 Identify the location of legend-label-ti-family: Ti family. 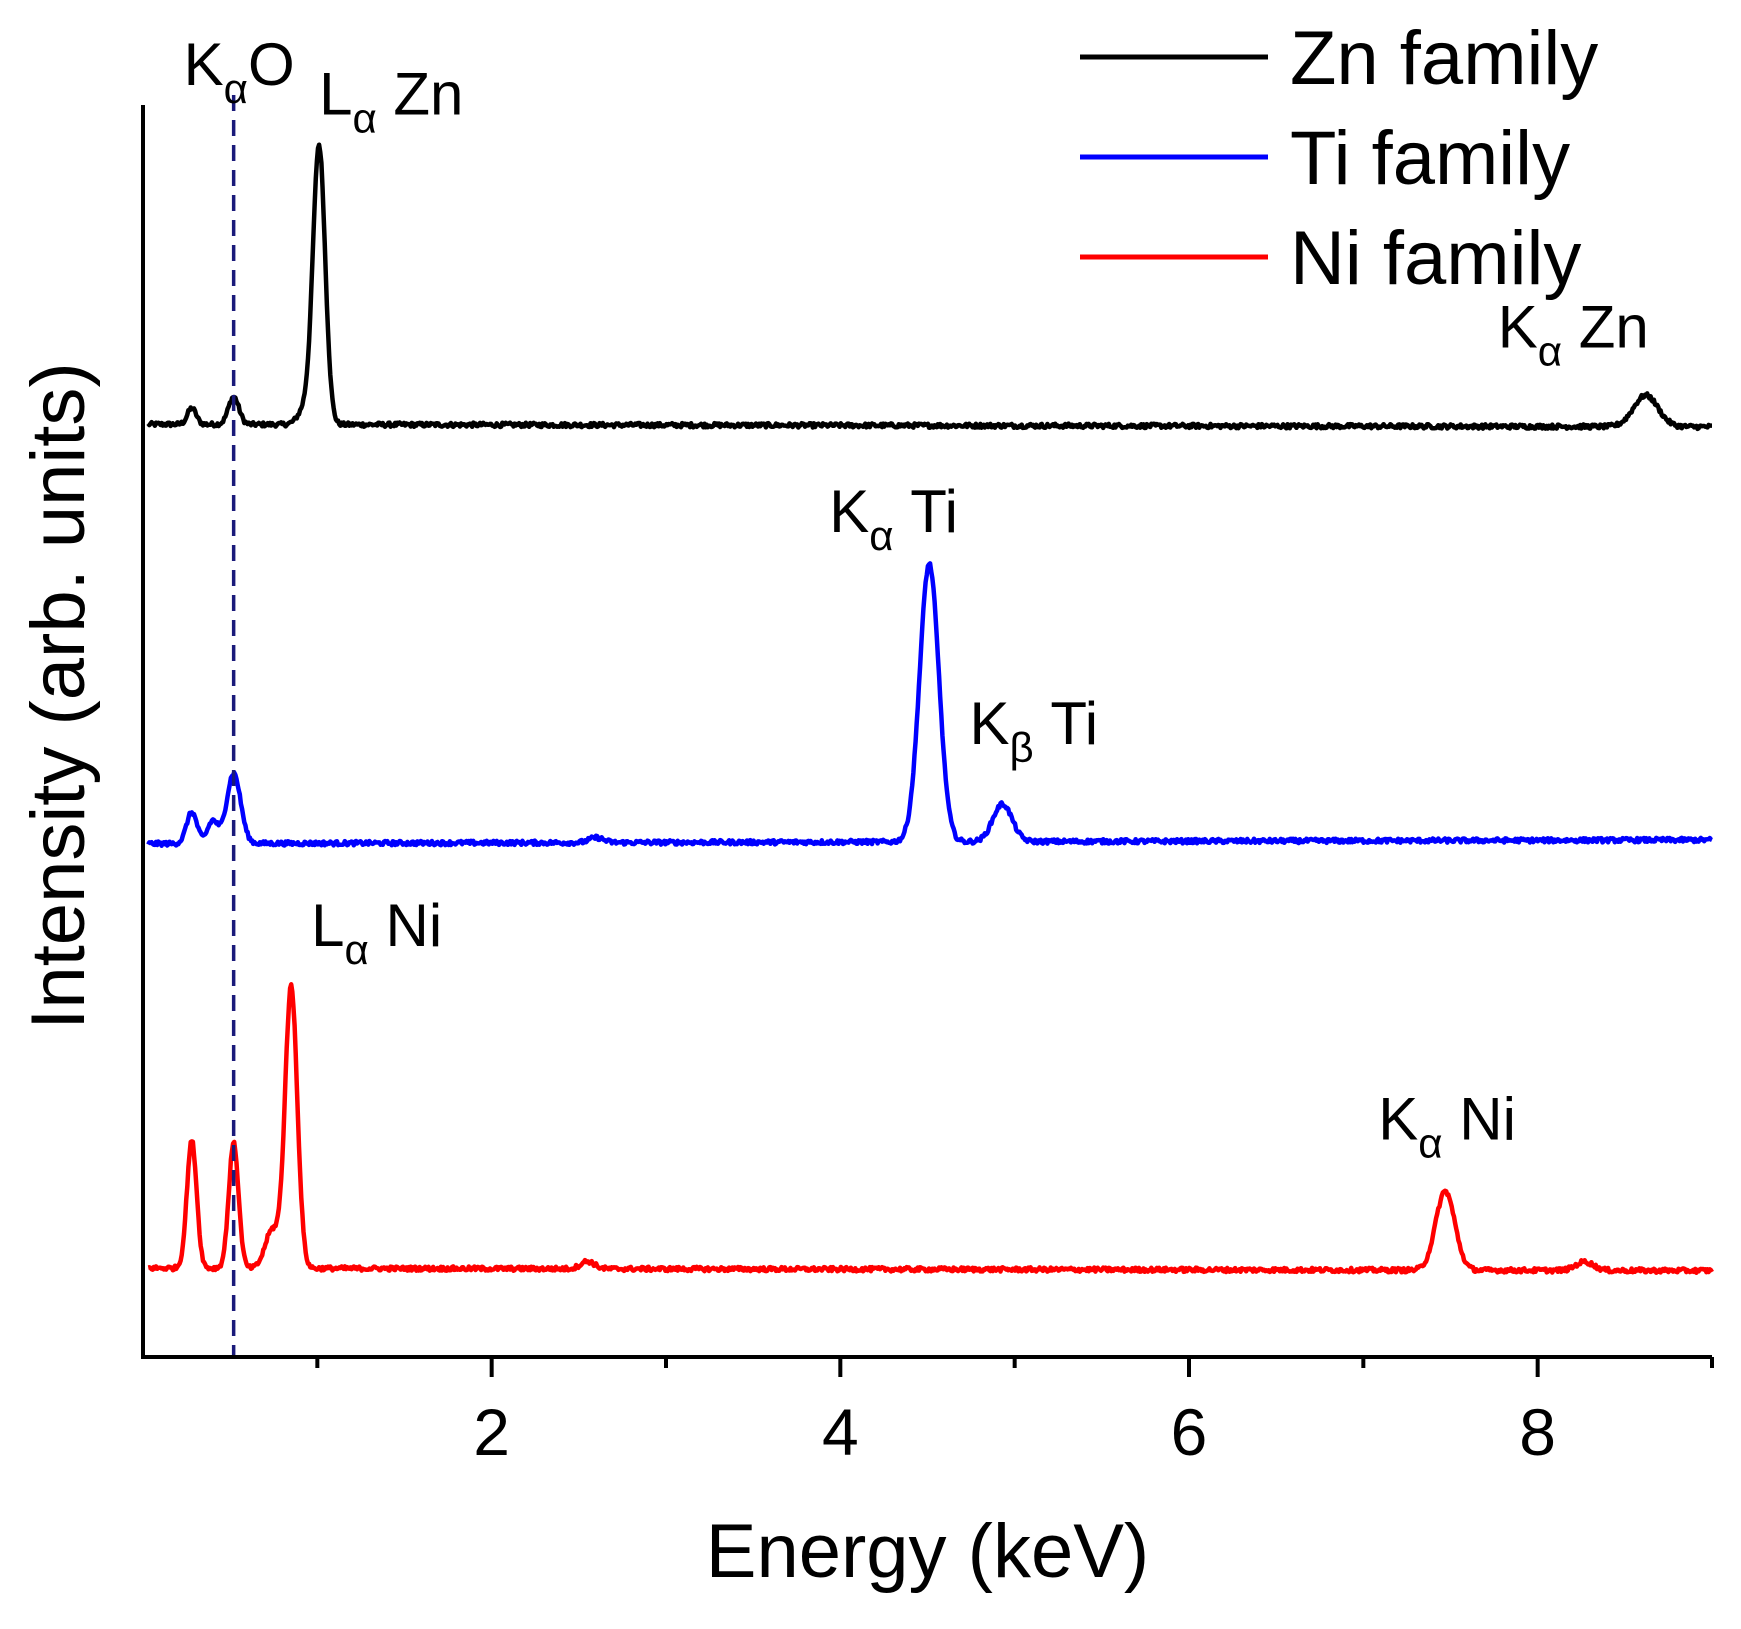
(1430, 158).